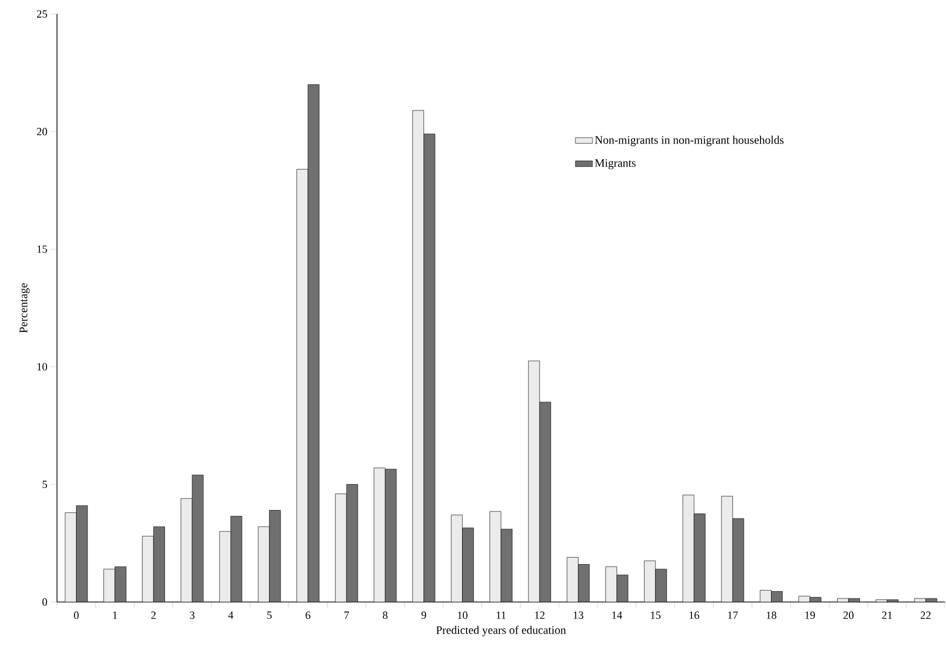  What do you see at coordinates (615, 164) in the screenshot?
I see `legend-label: Migrants` at bounding box center [615, 164].